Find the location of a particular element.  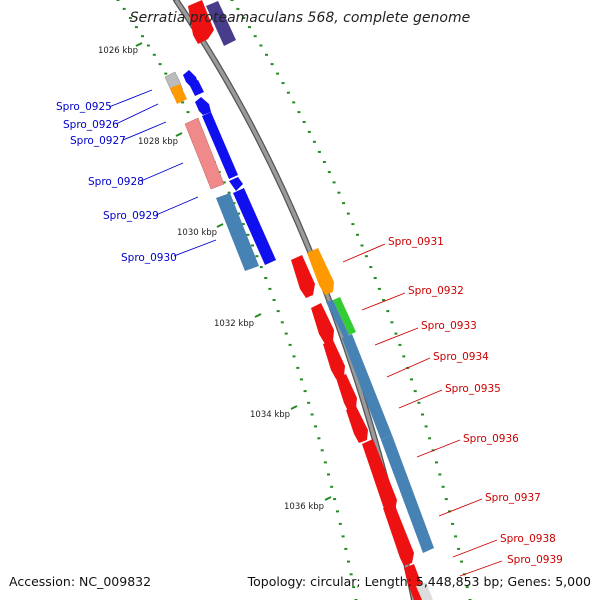

gene-label-spro-0930: Spro_0930 is located at coordinates (149, 258).